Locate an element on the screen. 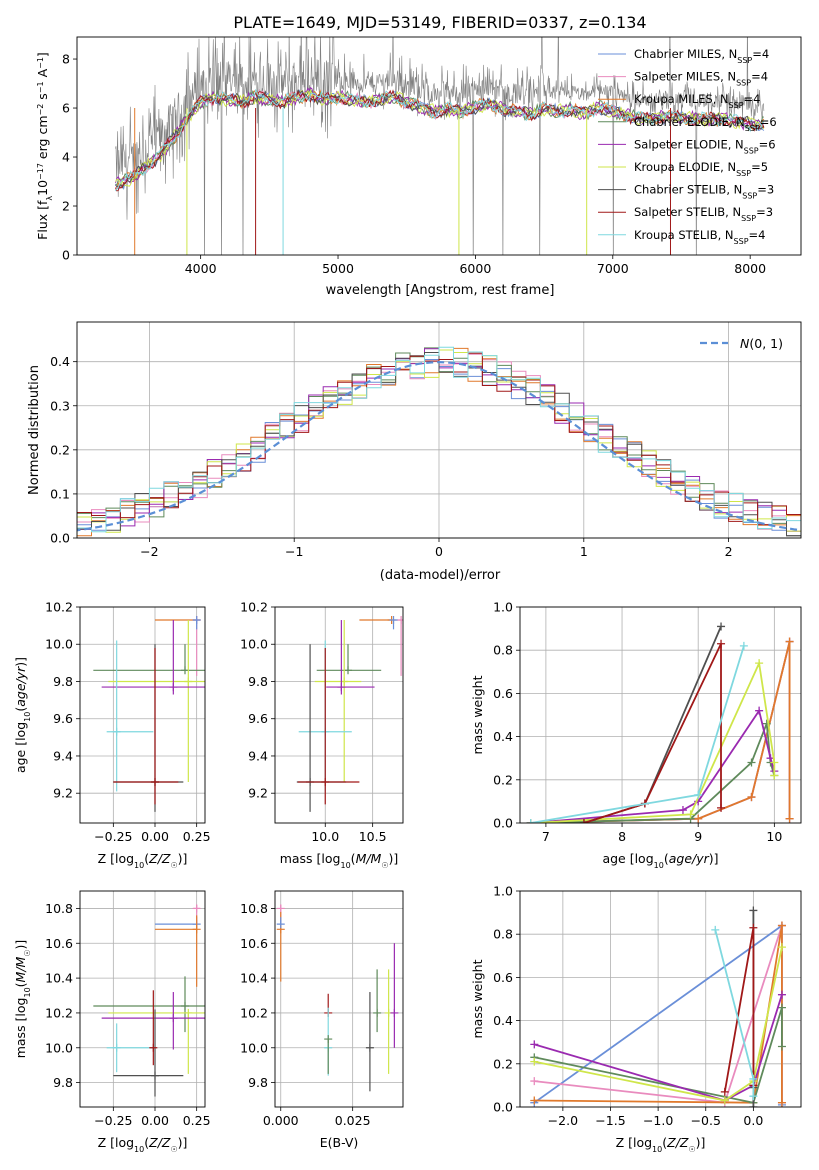 The height and width of the screenshot is (1170, 819). legend-entry: Kroupa ELODIE, NSSP=5 is located at coordinates (701, 169).